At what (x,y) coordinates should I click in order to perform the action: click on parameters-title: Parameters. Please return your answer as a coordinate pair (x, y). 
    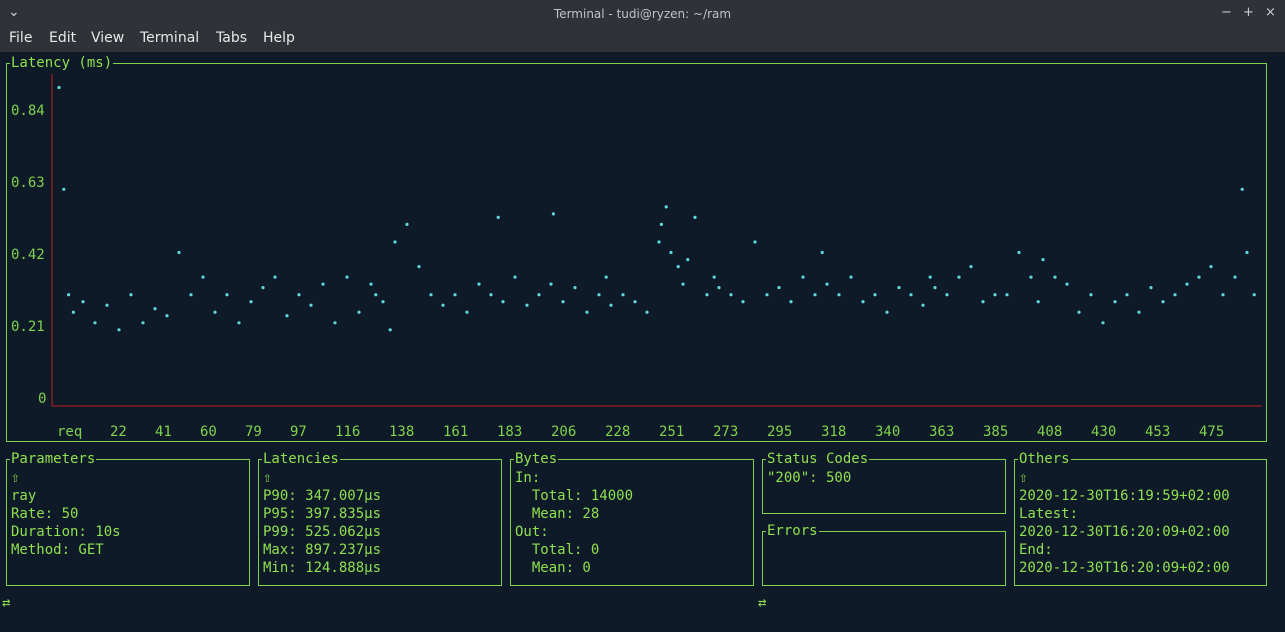
    Looking at the image, I should click on (53, 459).